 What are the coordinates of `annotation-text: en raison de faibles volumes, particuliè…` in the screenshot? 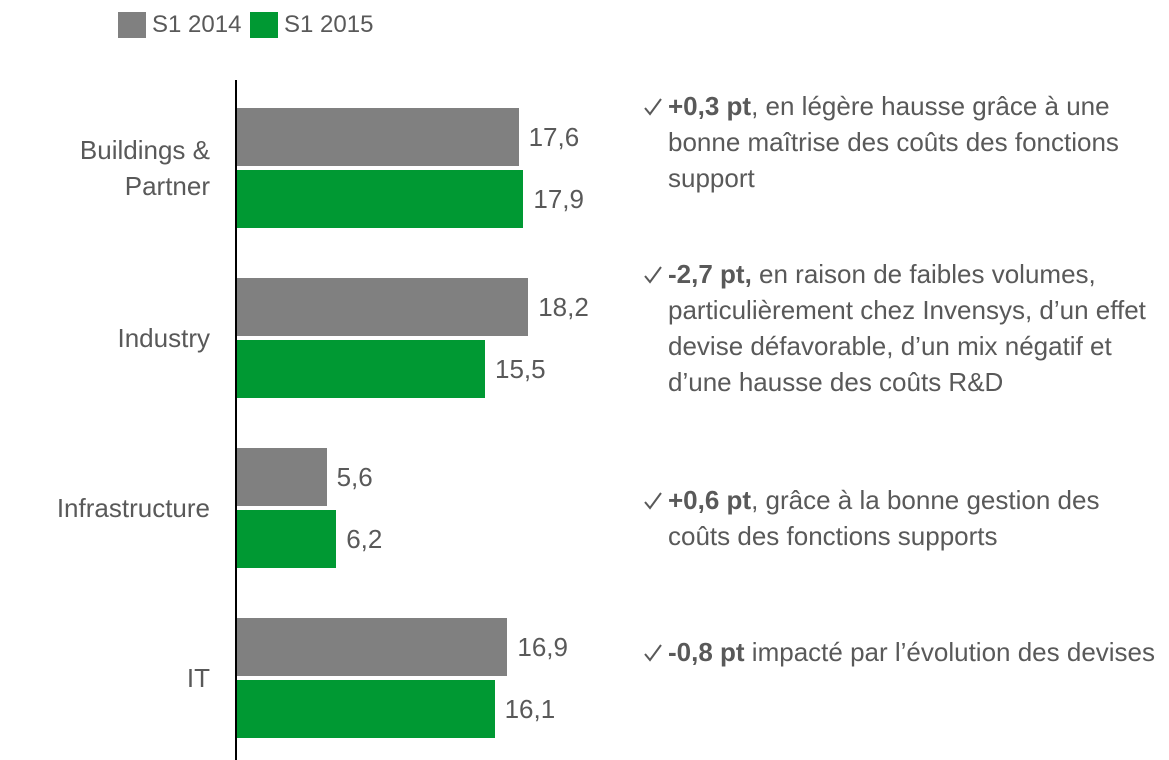 It's located at (907, 328).